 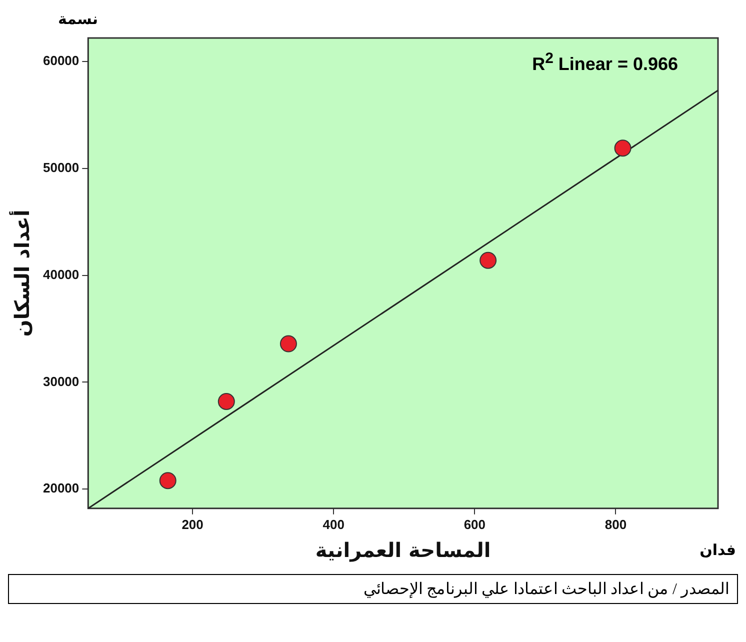 What do you see at coordinates (605, 62) in the screenshot?
I see `annotation: R$^{2}$ Linear = 0.966` at bounding box center [605, 62].